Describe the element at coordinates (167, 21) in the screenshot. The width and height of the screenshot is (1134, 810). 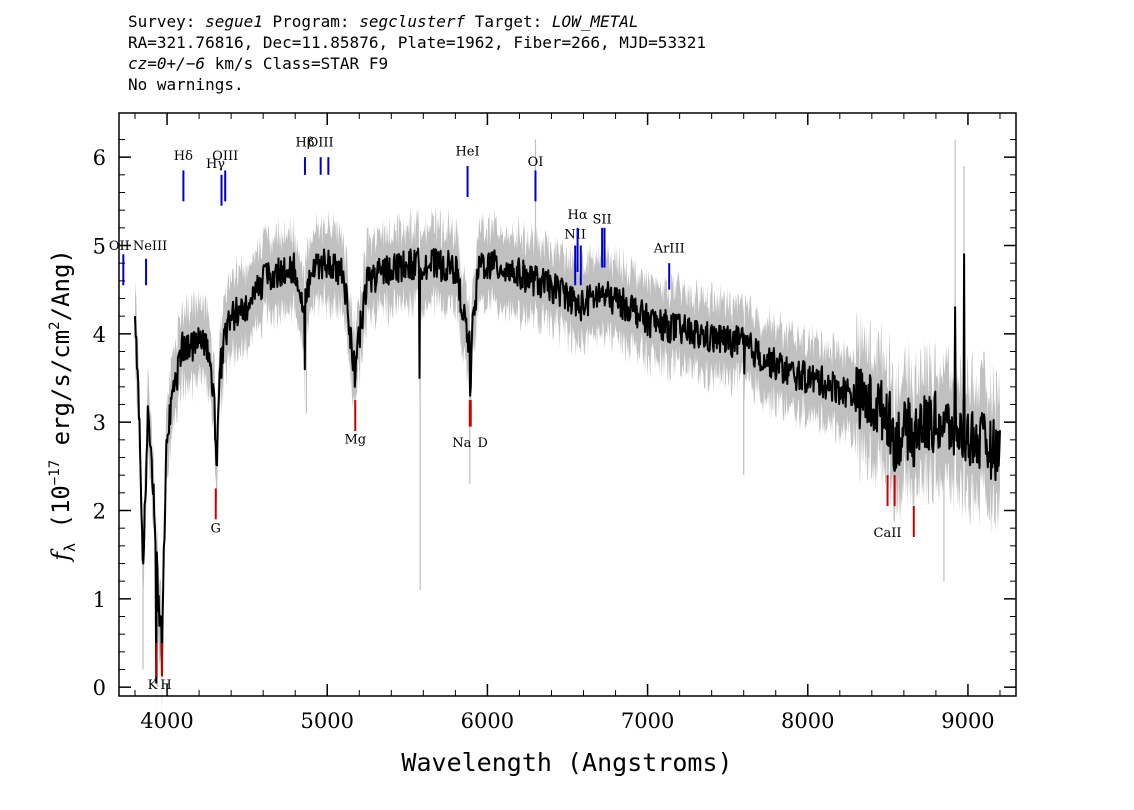
I see `header-line1-segment: Survey:` at that location.